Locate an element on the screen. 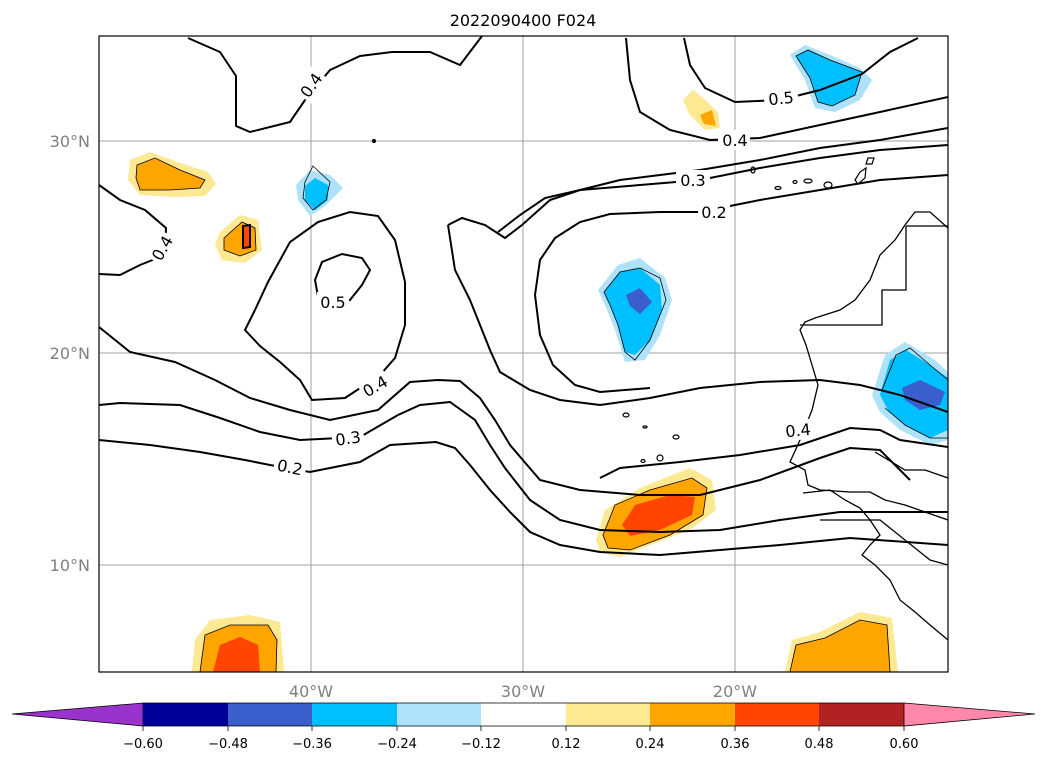 The height and width of the screenshot is (765, 1047). contour-0.4-loop is located at coordinates (324, 306).